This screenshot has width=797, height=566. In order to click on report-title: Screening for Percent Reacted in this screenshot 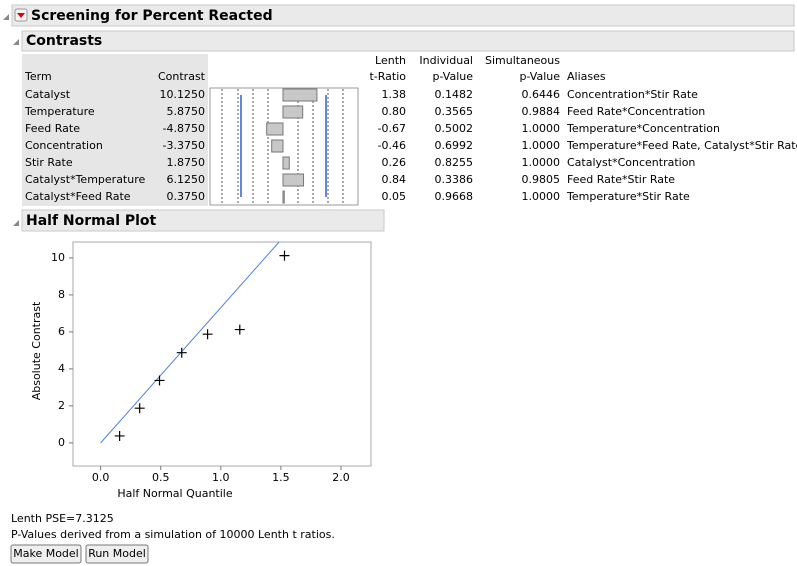, I will do `click(152, 16)`.